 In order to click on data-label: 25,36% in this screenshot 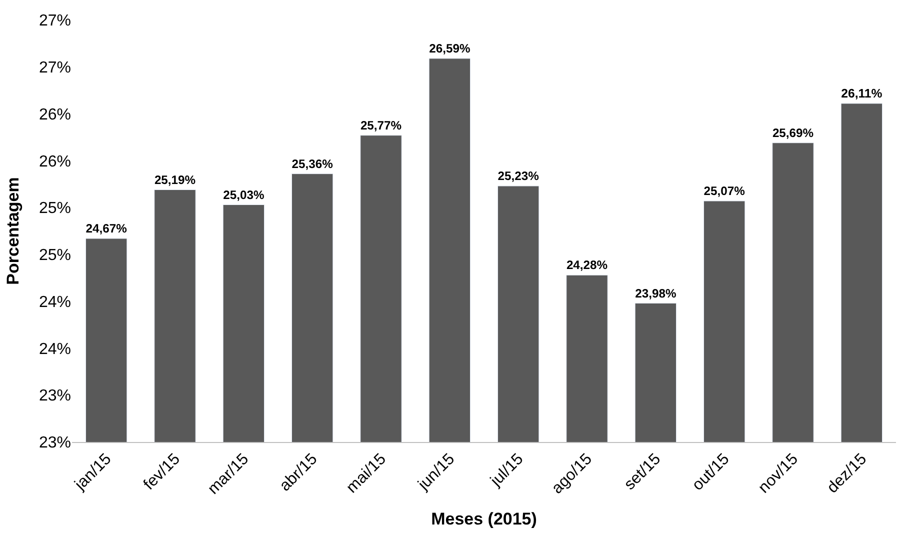, I will do `click(313, 163)`.